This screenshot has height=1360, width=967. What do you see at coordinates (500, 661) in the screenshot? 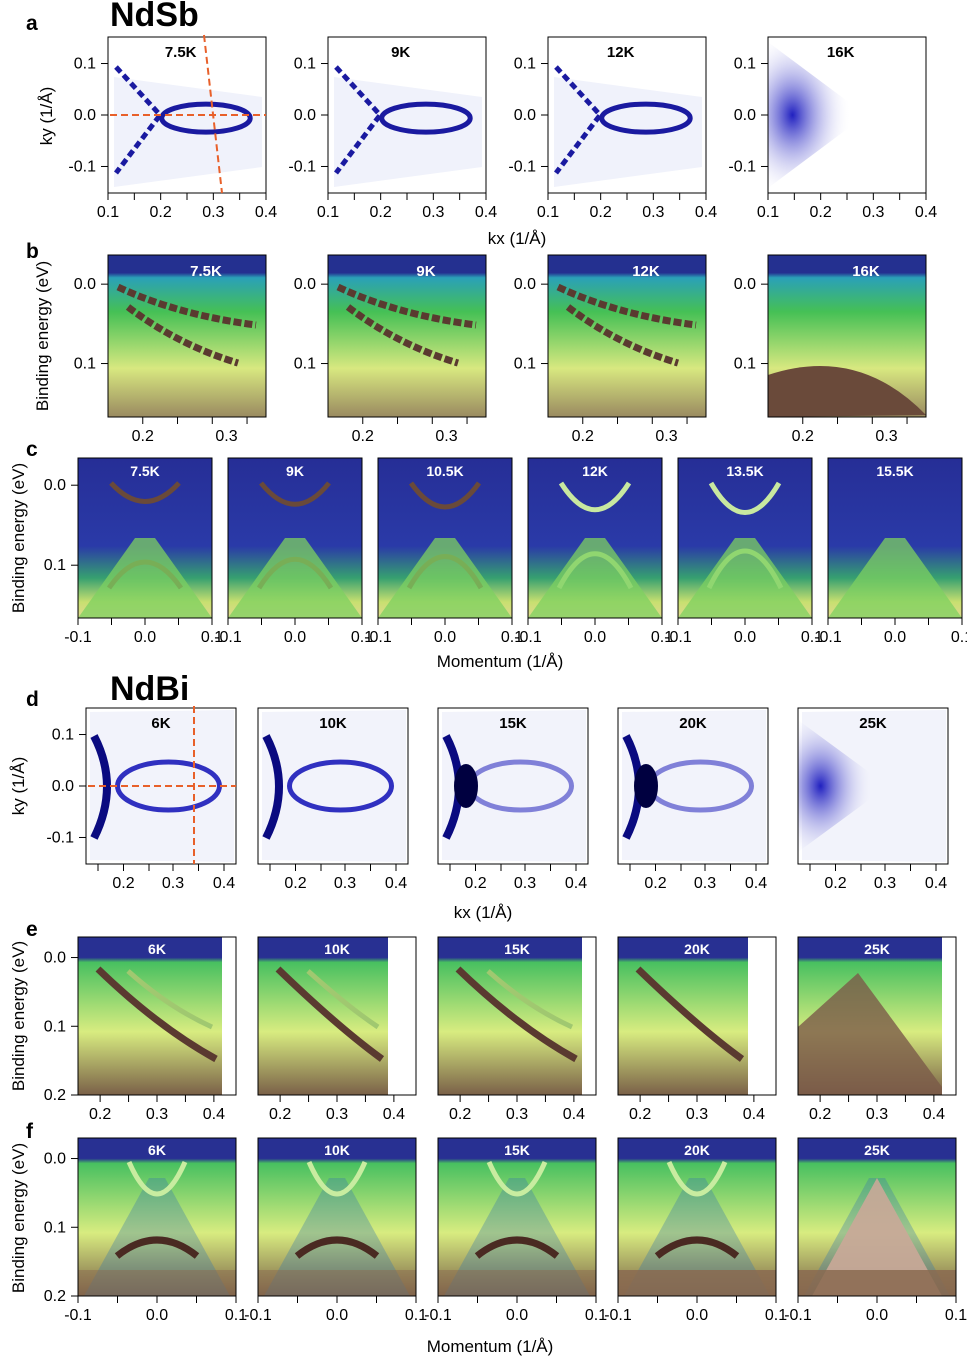
I see `axis-label-c-x: Momentum (1/Å)` at bounding box center [500, 661].